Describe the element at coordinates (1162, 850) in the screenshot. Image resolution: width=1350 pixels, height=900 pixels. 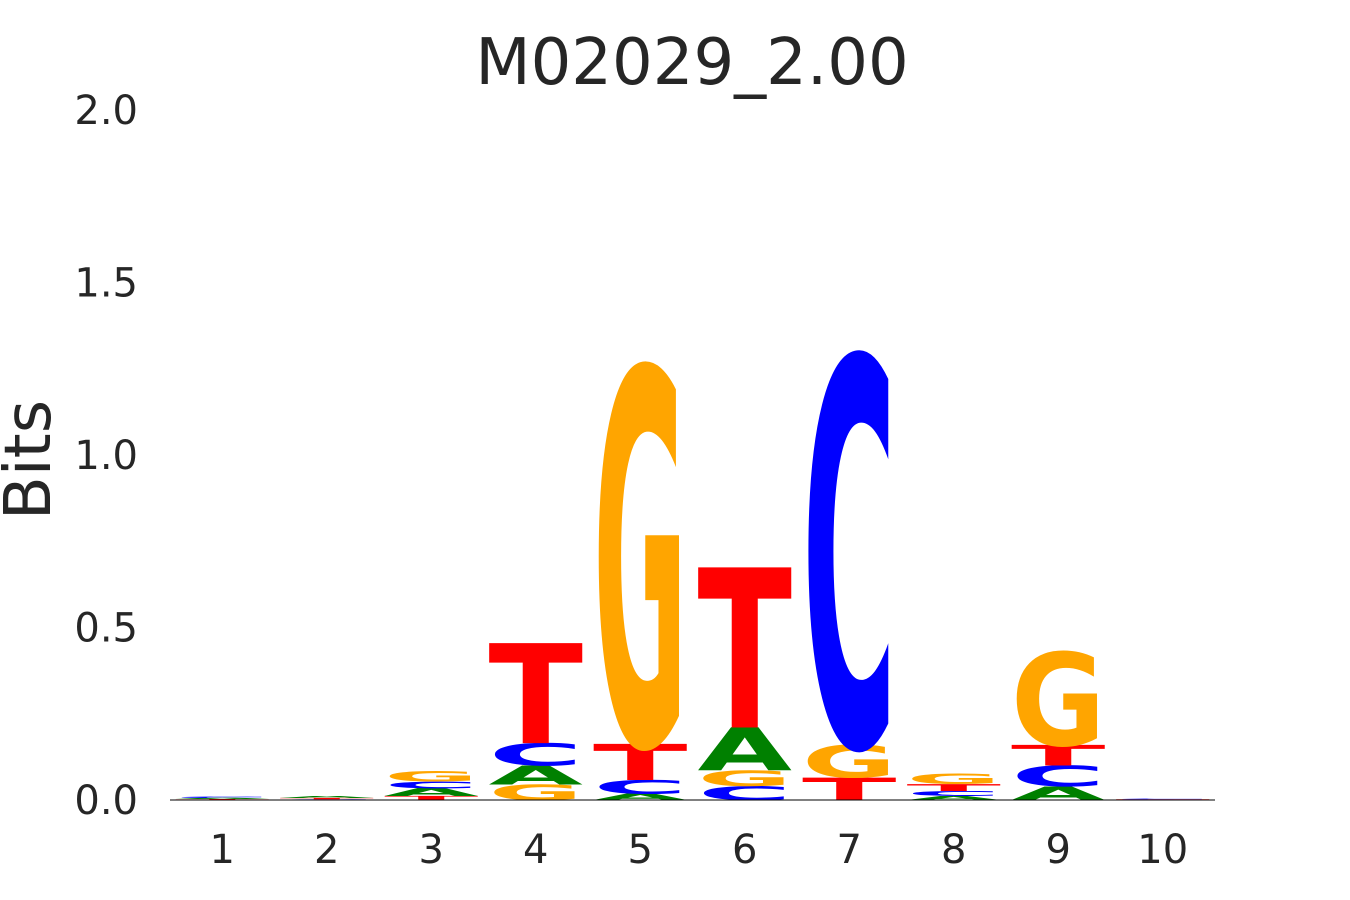
I see `x-tick-label: 10` at that location.